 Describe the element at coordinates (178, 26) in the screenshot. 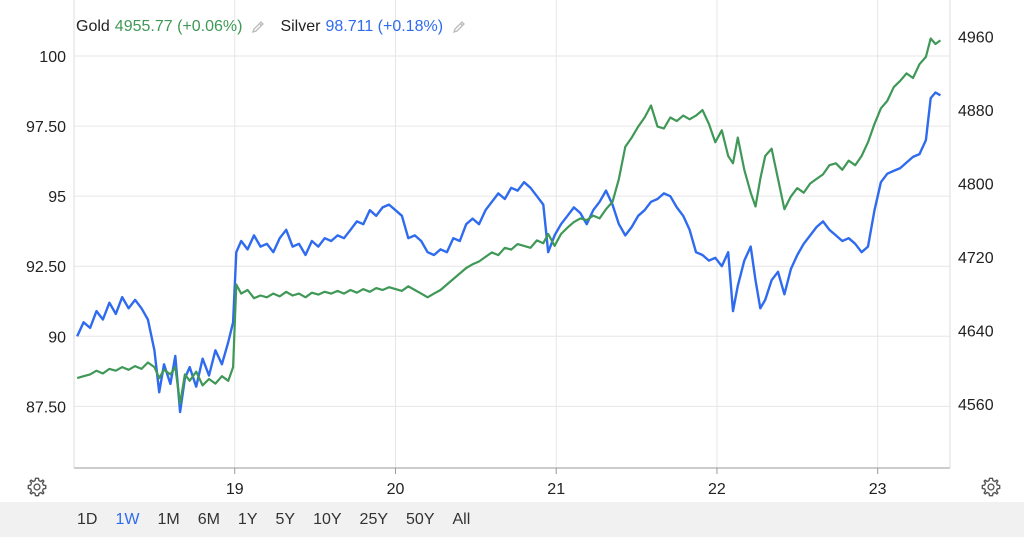

I see `legend-gold-value: 4955.77 (+0.06%)` at that location.